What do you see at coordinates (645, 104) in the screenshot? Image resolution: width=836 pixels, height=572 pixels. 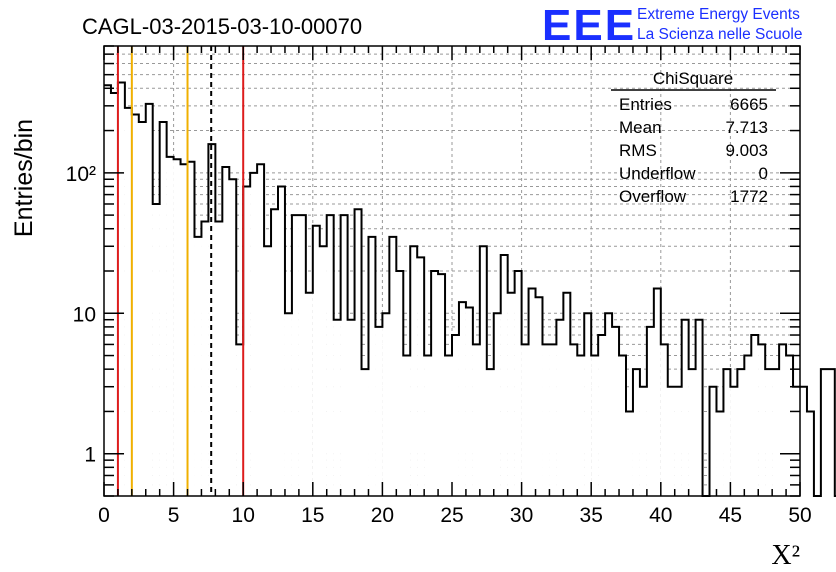 I see `stats-label: Entries` at bounding box center [645, 104].